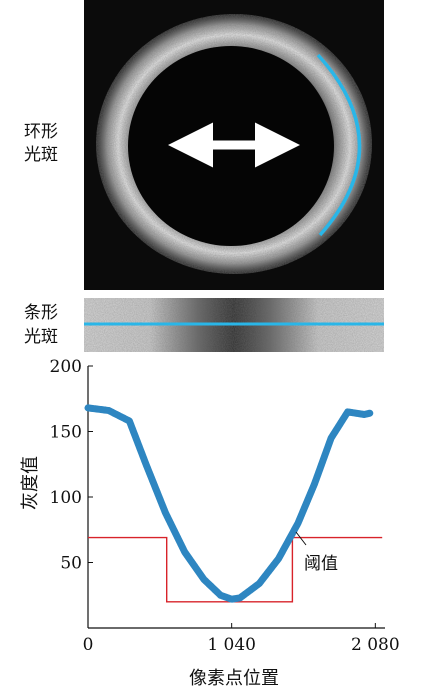 This screenshot has height=692, width=425. I want to click on x-tick-label: 2 080, so click(375, 645).